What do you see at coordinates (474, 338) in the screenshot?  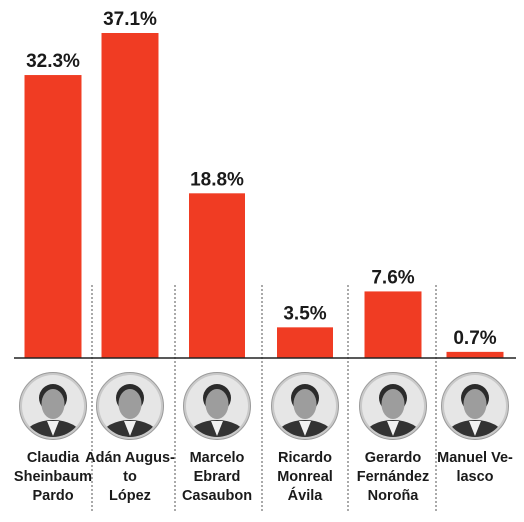 I see `data-label: 0.7%` at bounding box center [474, 338].